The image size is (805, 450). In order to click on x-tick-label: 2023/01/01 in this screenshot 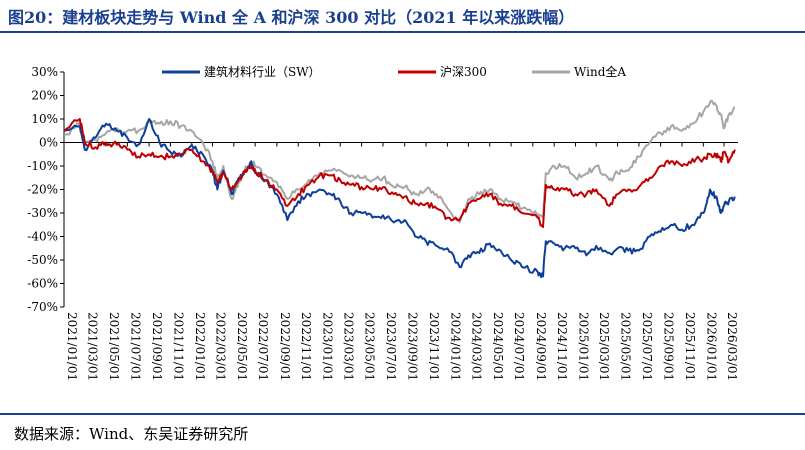, I will do `click(328, 346)`.